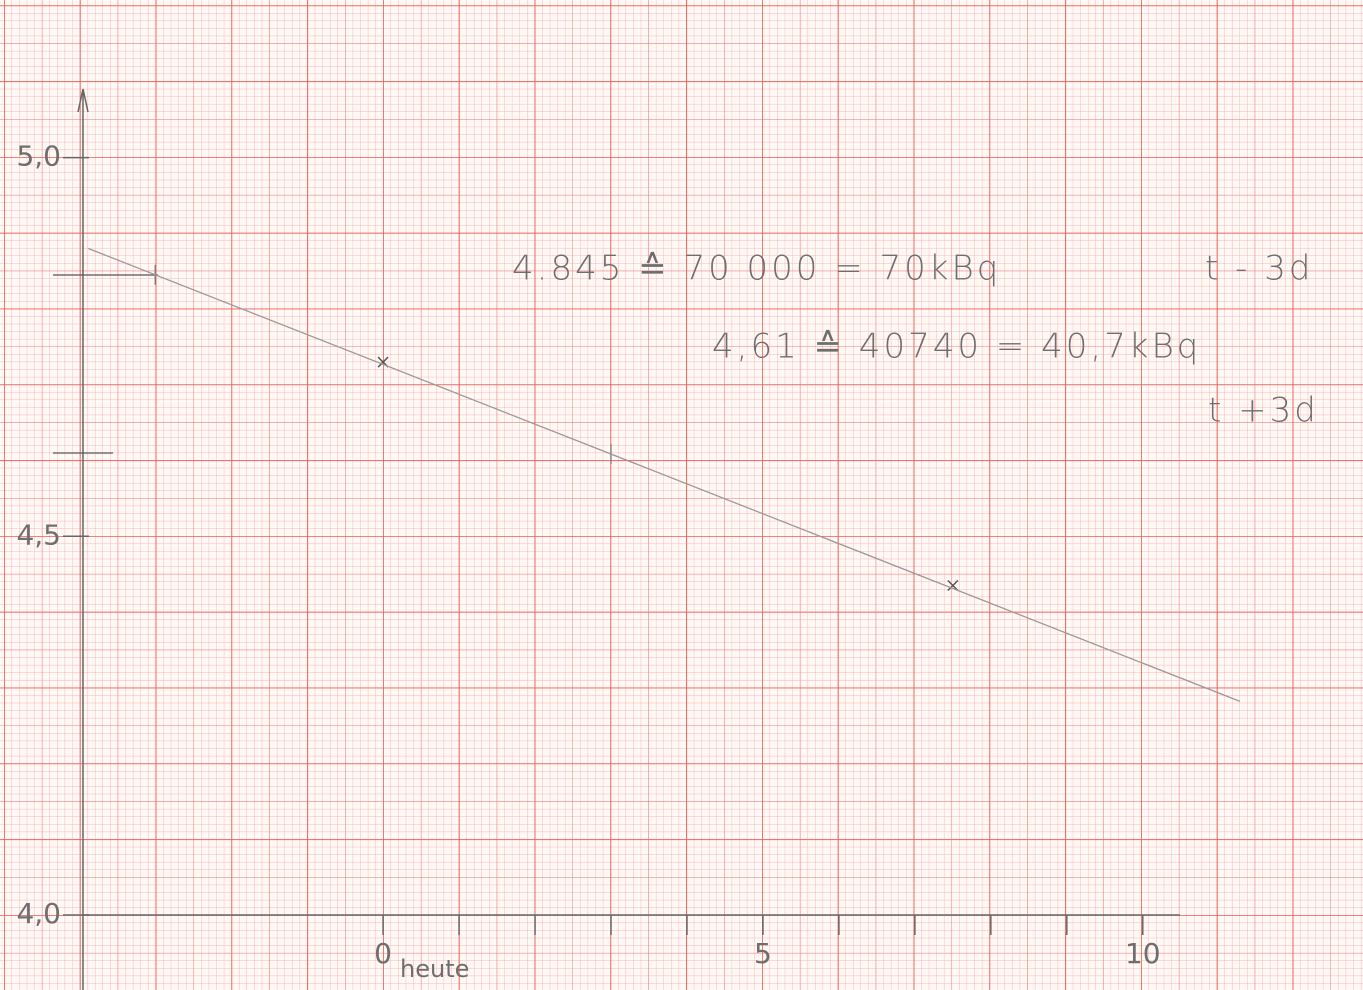 Image resolution: width=1363 pixels, height=990 pixels. What do you see at coordinates (83, 100) in the screenshot?
I see `y-axis-arrow` at bounding box center [83, 100].